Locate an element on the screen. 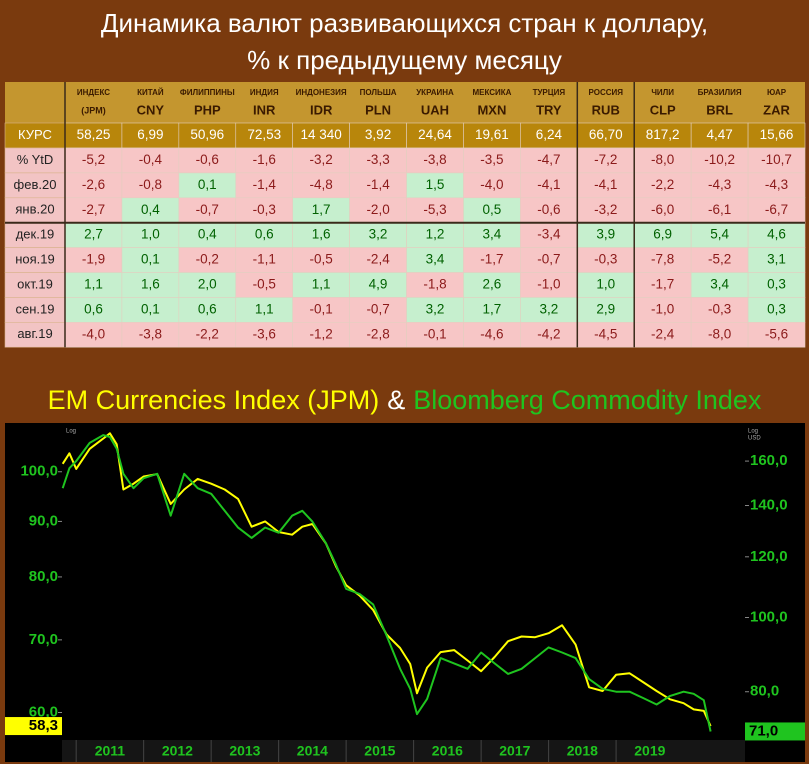 This screenshot has height=764, width=809. column-code: CNY is located at coordinates (151, 109).